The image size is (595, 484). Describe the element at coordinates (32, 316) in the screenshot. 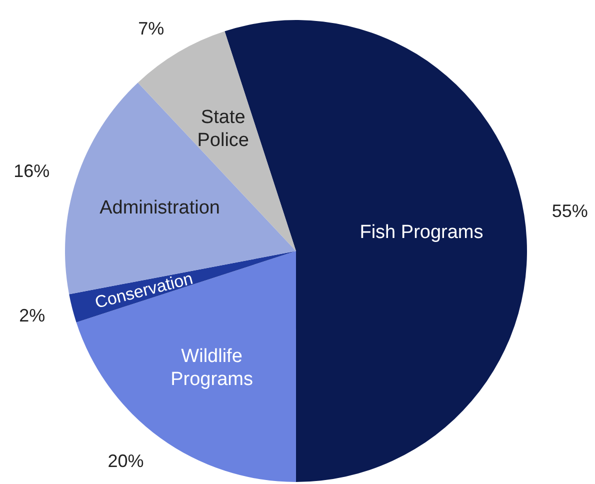

I see `data-label: 2%` at that location.